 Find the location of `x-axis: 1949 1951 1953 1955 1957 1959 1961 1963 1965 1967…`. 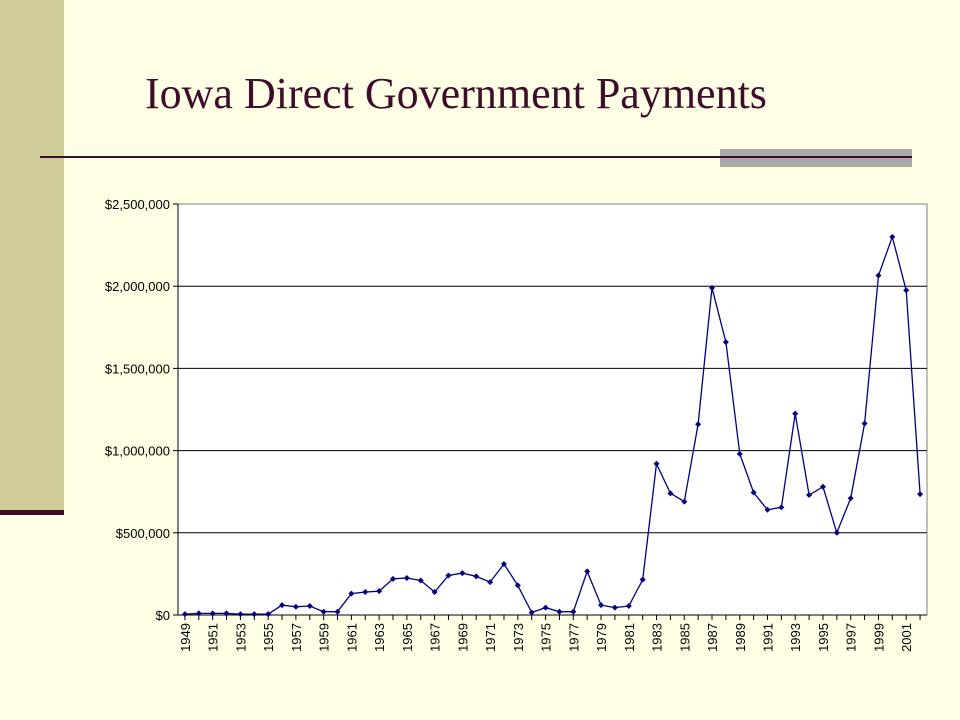

x-axis: 1949 1951 1953 1955 1957 1959 1961 1963 1965 1967… is located at coordinates (552, 633).